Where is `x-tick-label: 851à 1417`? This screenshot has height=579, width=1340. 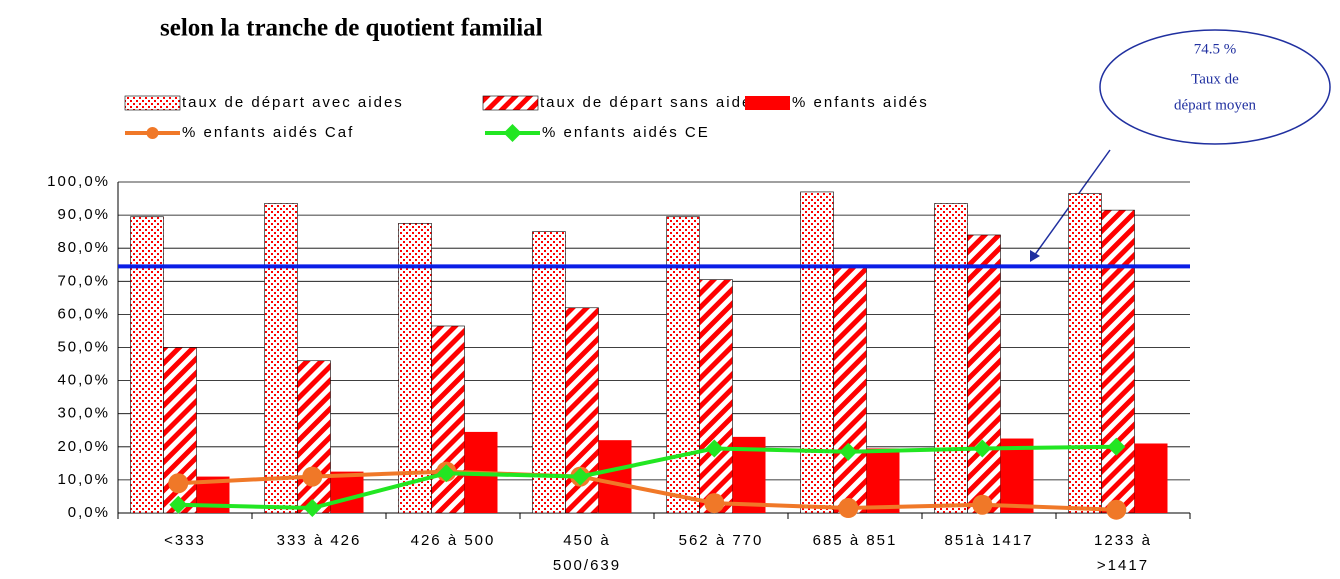
x-tick-label: 851à 1417 is located at coordinates (989, 540).